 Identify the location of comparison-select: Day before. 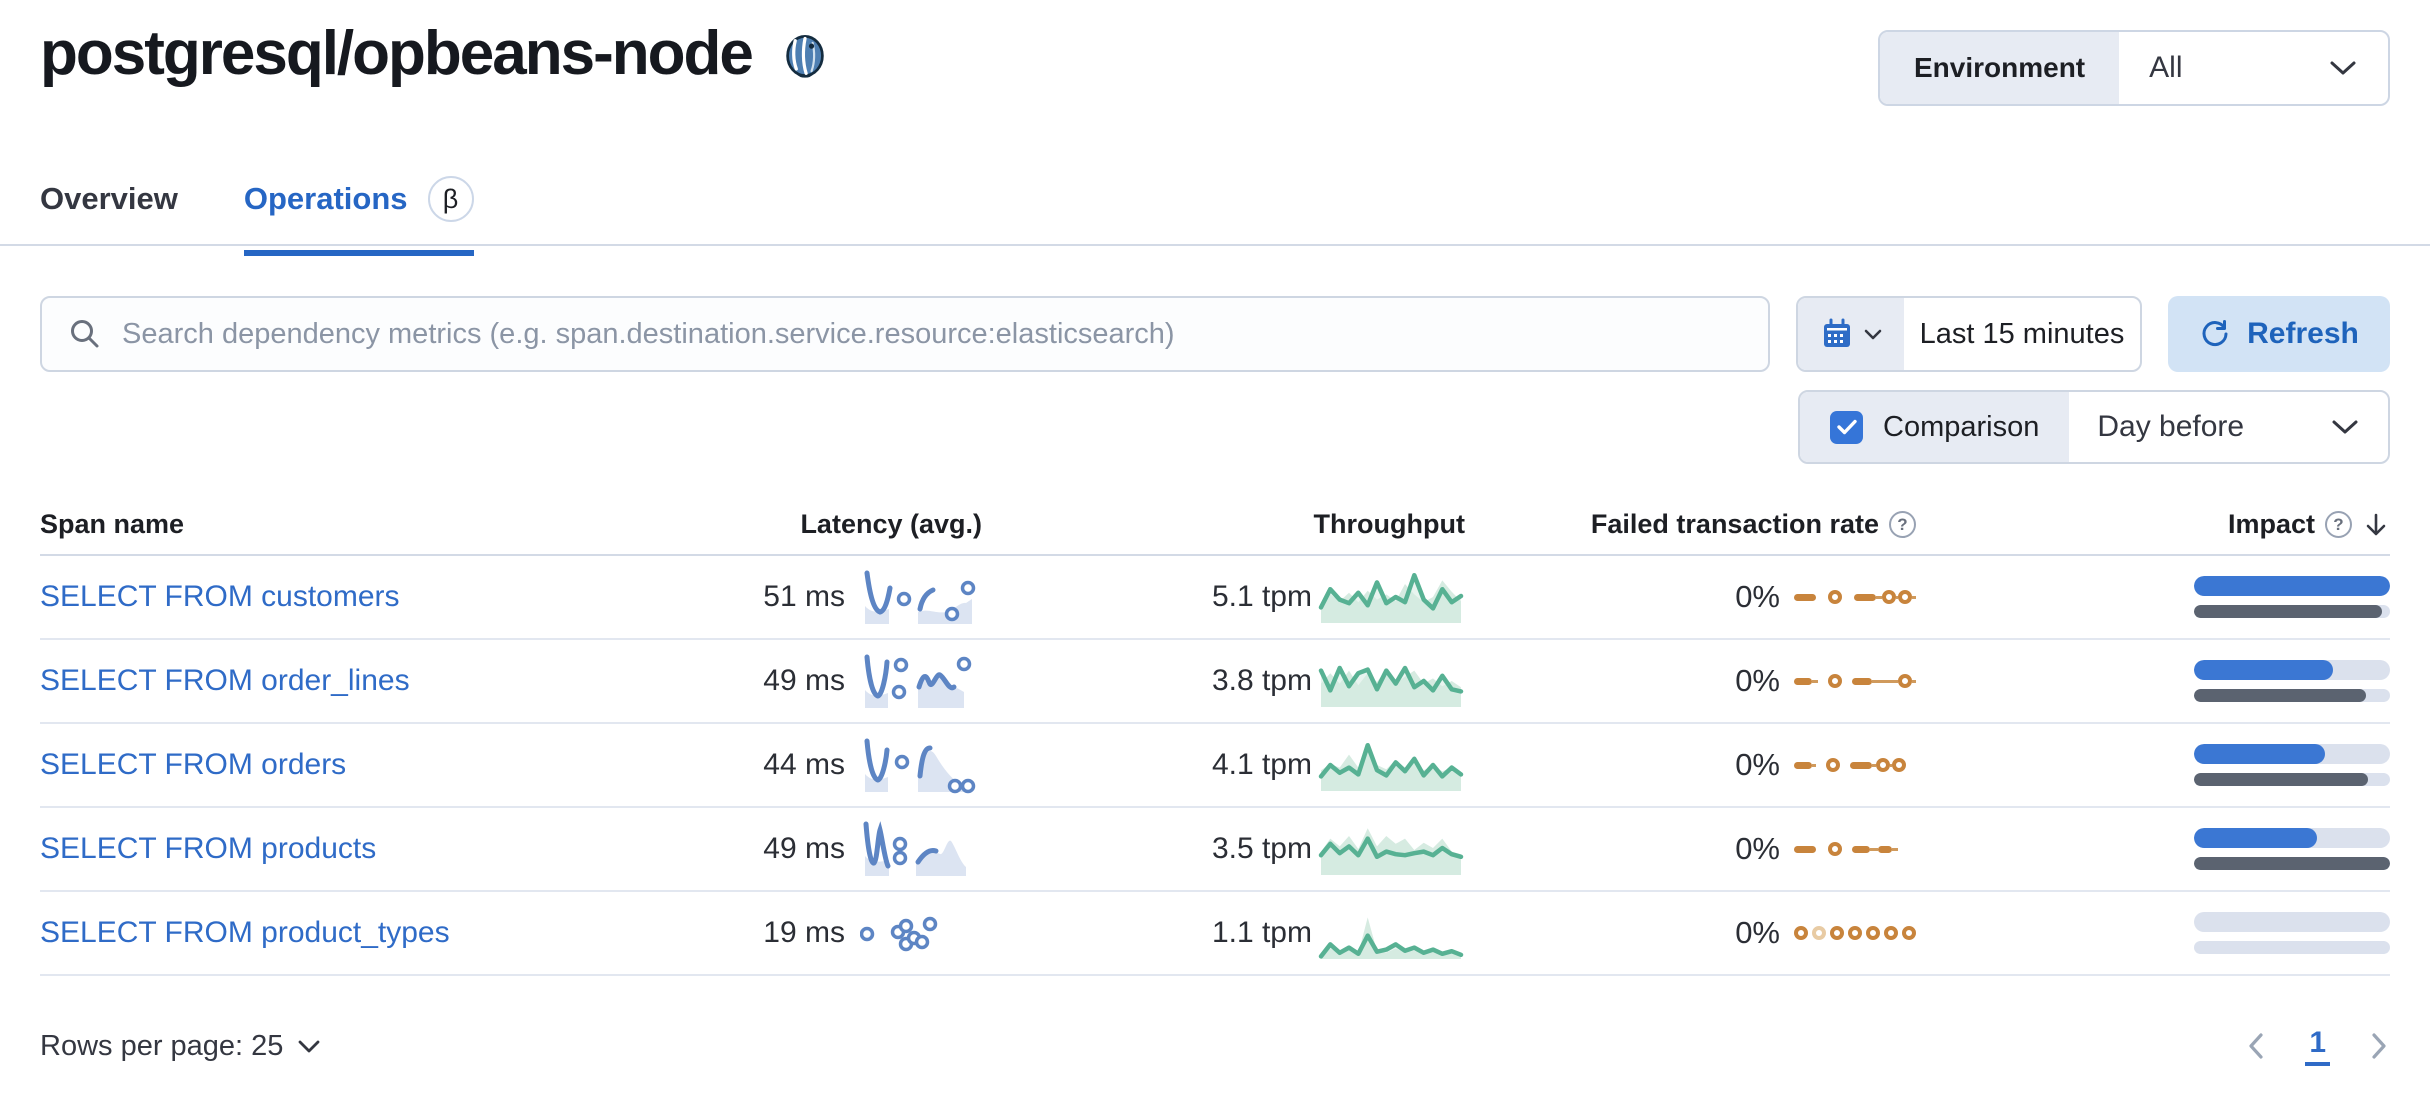
(2228, 427).